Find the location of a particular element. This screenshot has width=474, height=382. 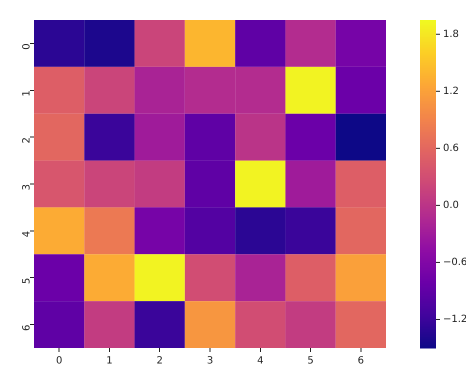

x-tick-label: 0 is located at coordinates (59, 361).